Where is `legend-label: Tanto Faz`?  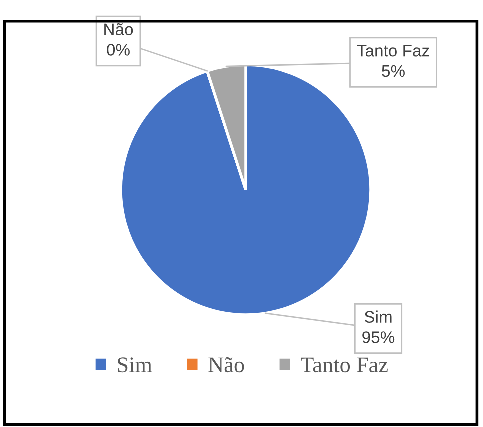 legend-label: Tanto Faz is located at coordinates (344, 365).